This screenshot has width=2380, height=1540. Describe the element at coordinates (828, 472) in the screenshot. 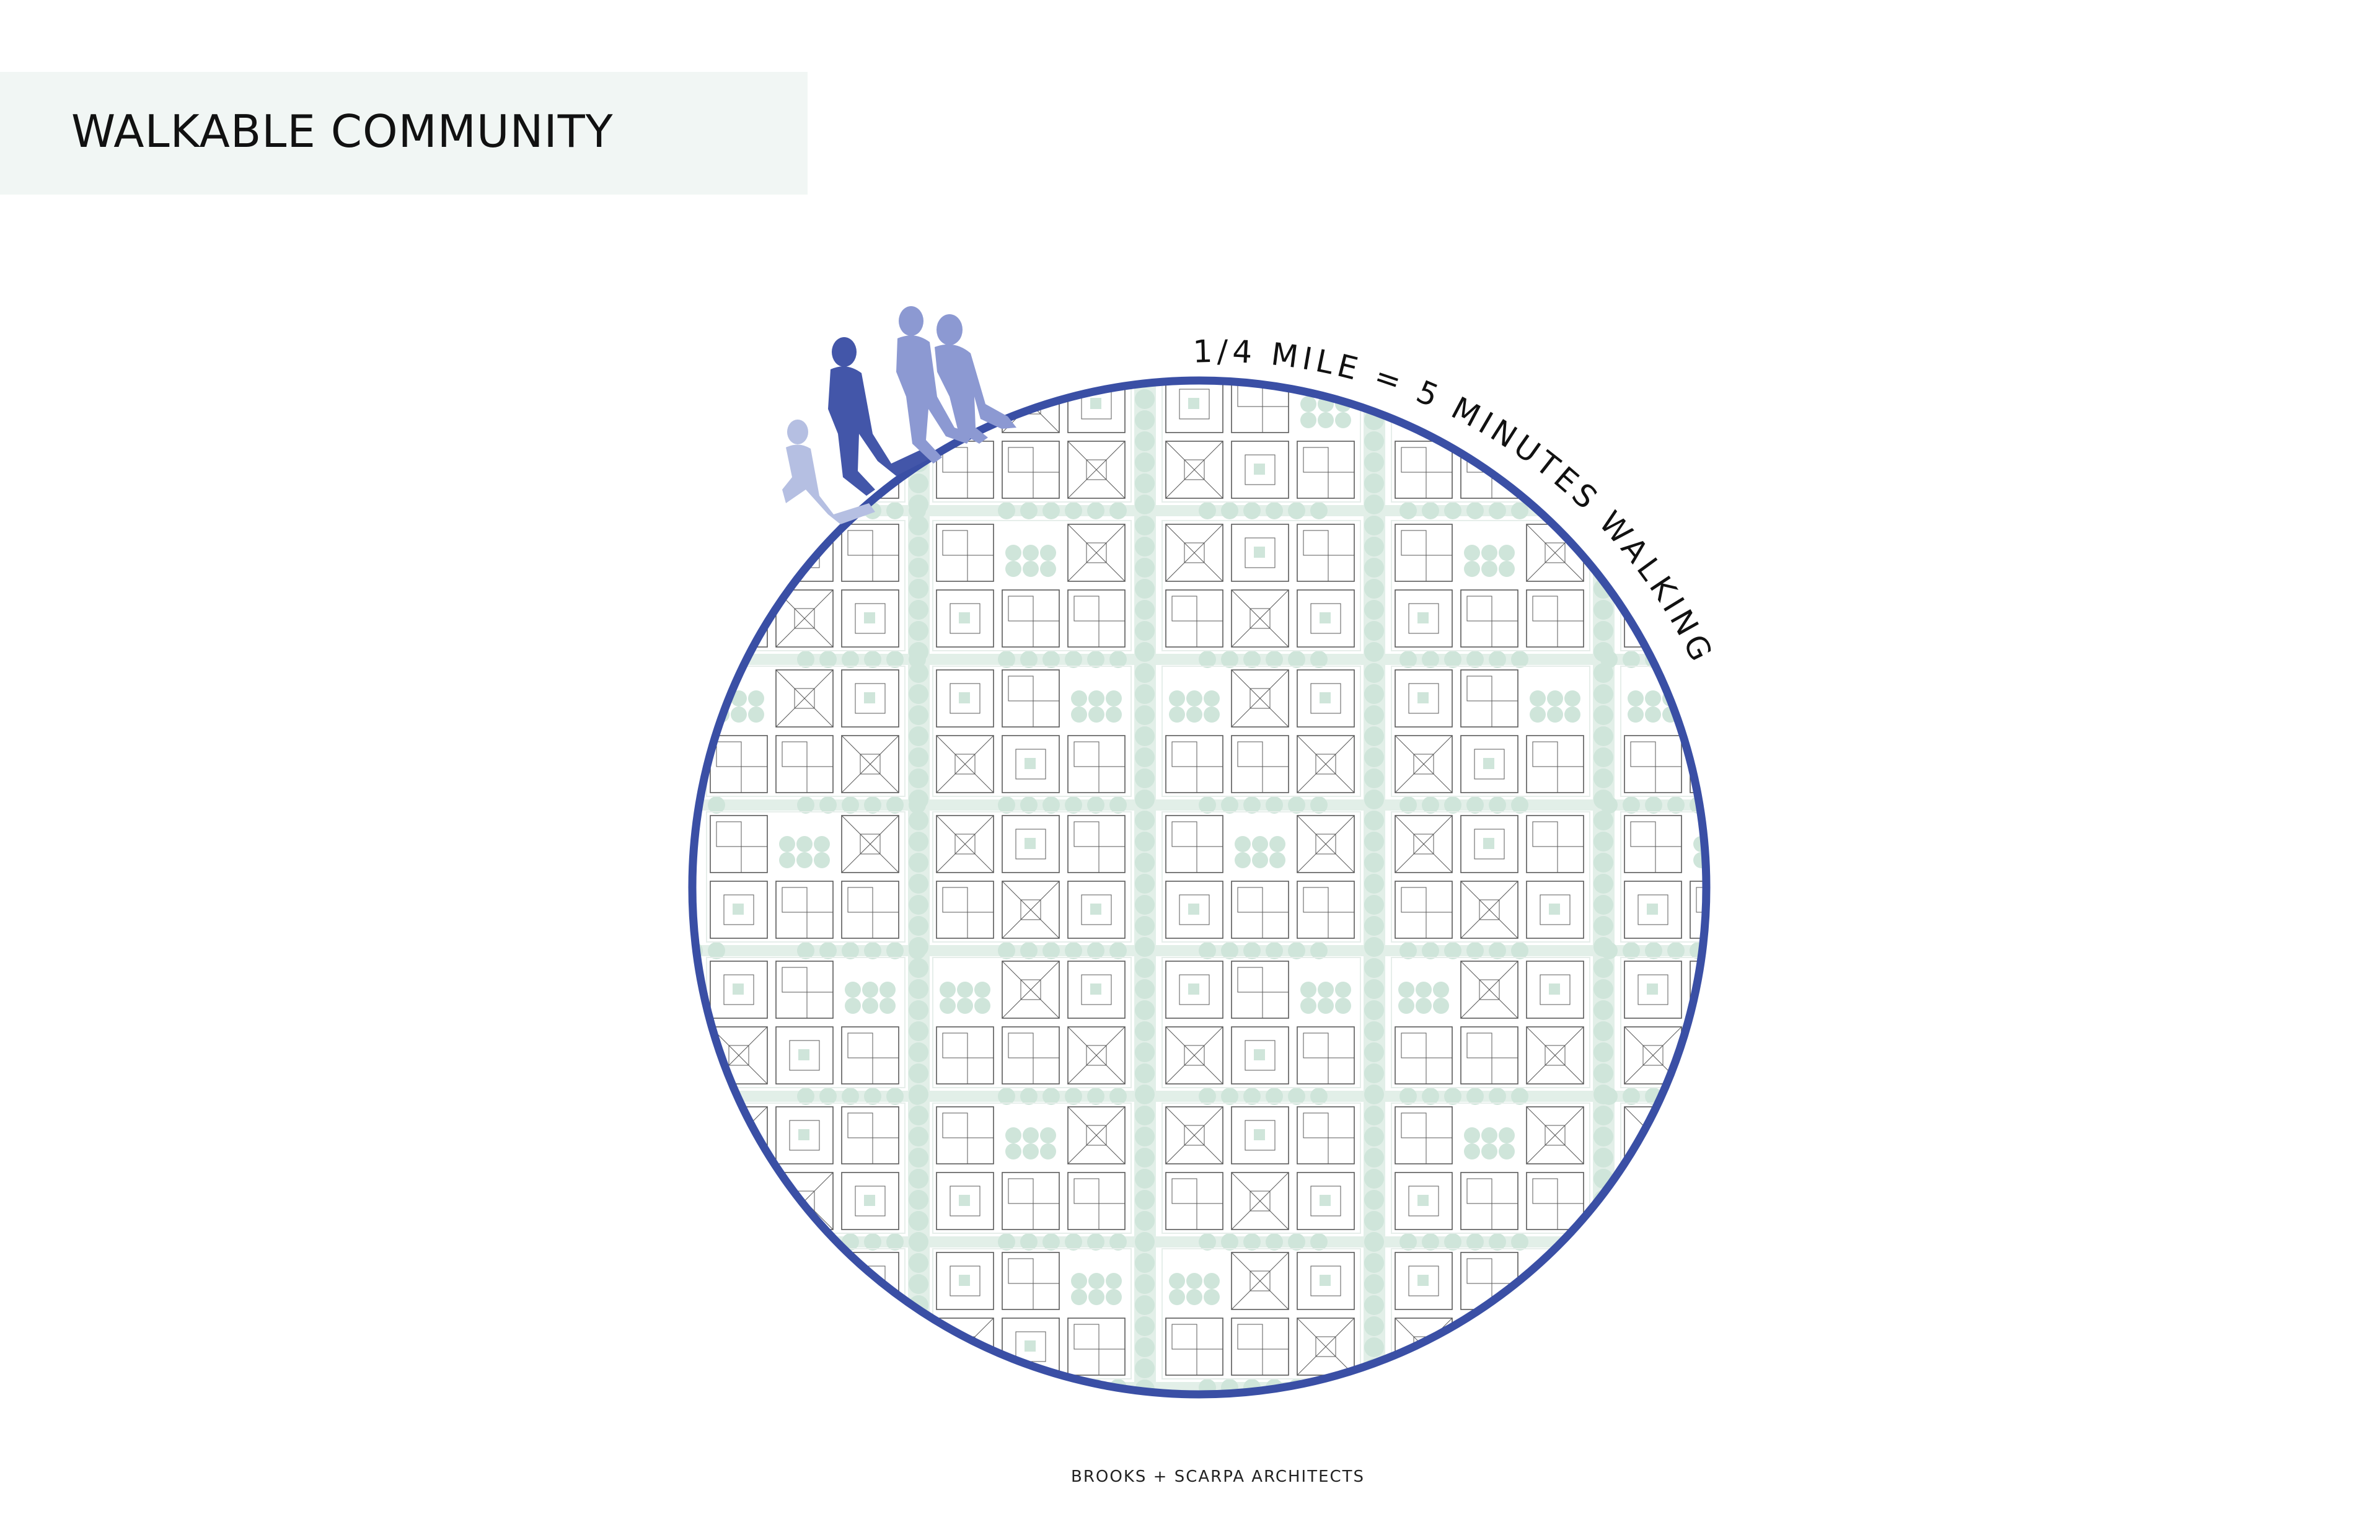

I see `walker-child-icon` at that location.